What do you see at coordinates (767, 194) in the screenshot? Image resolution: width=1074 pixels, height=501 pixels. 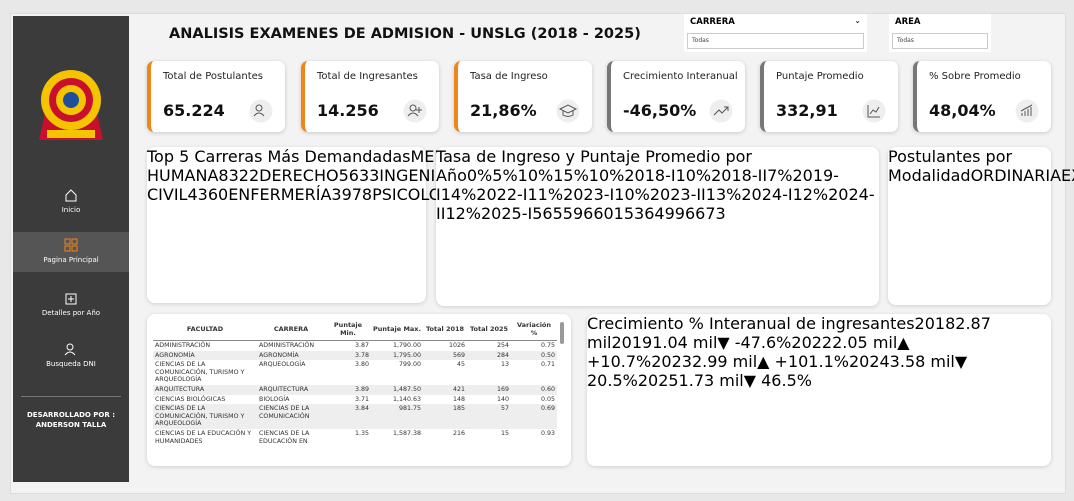 I see `x-tick-label: 2024-I` at bounding box center [767, 194].